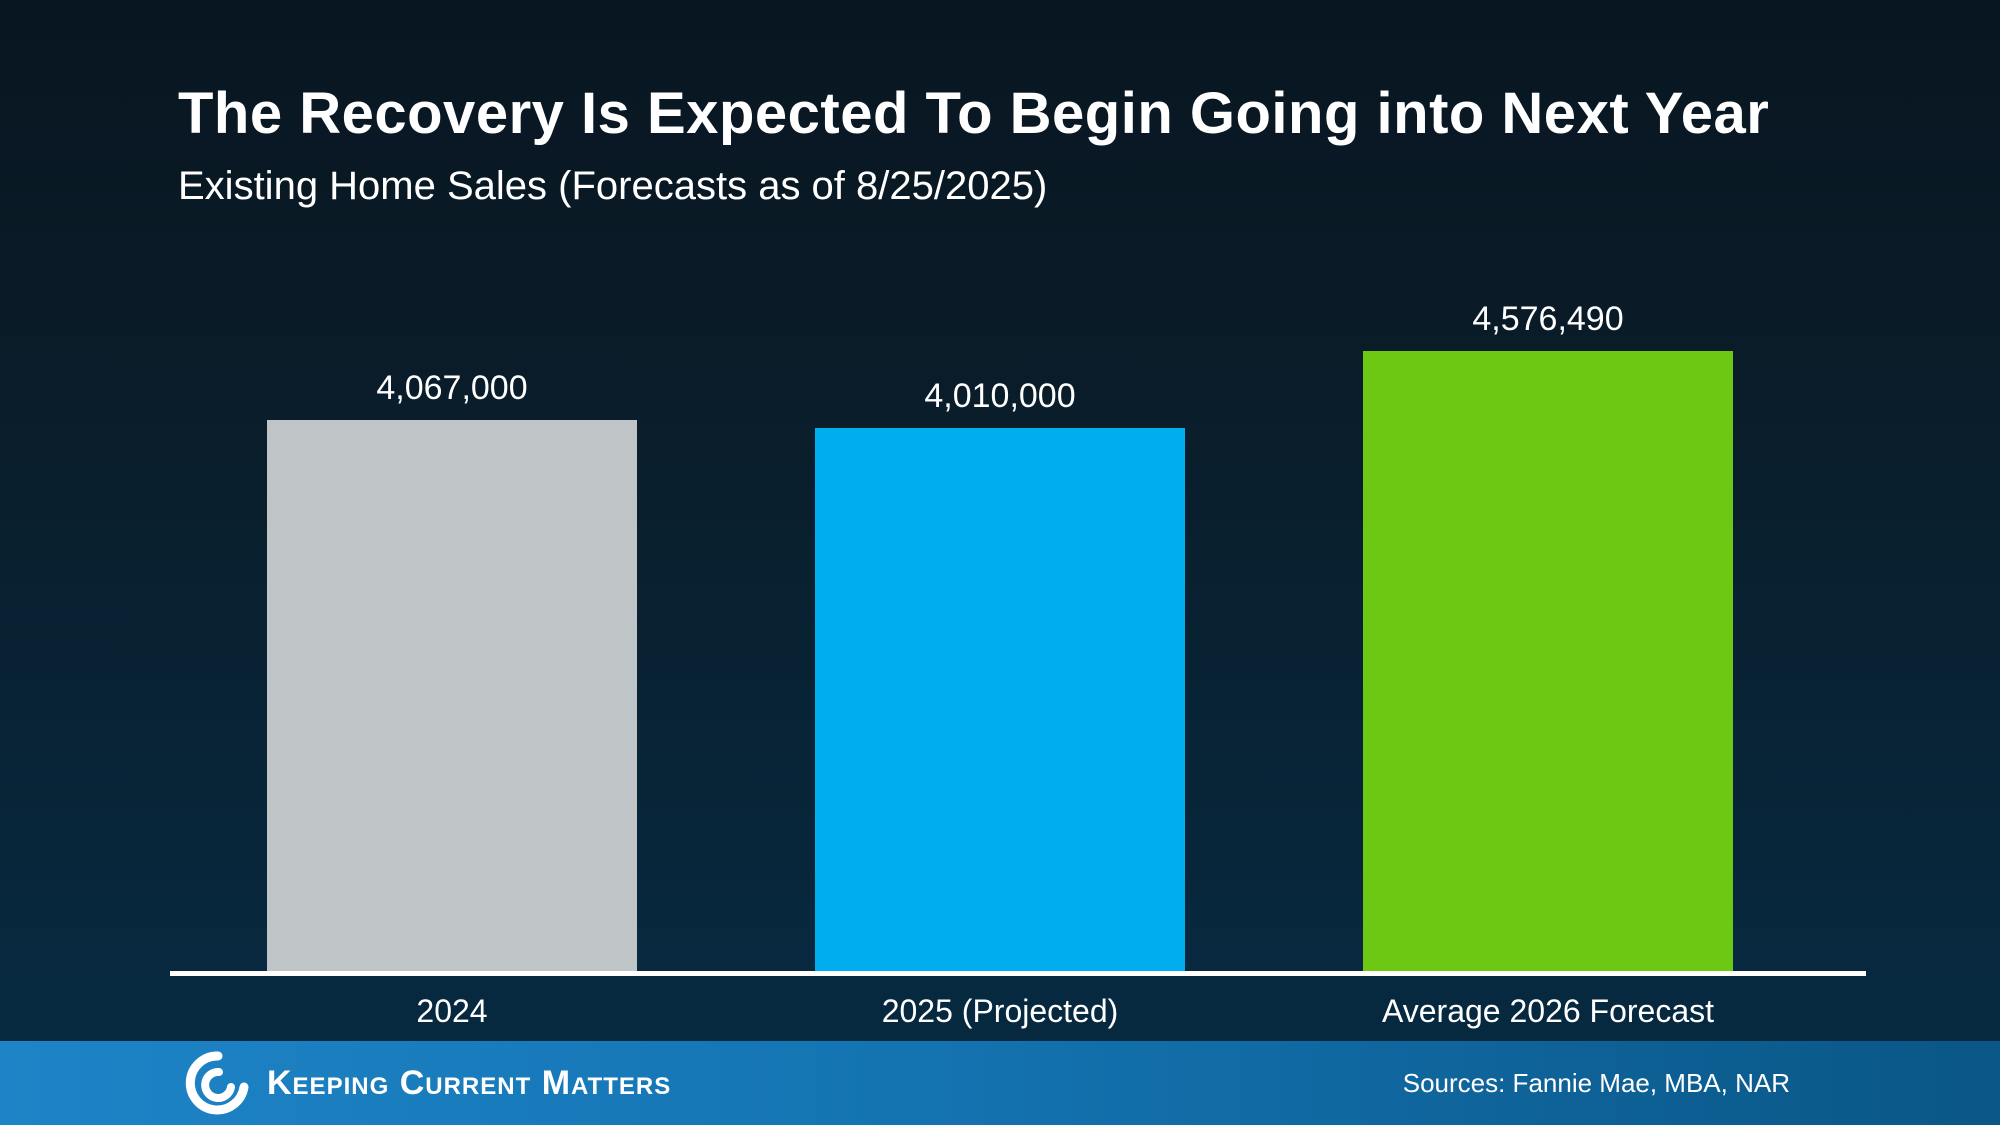 Image resolution: width=2000 pixels, height=1125 pixels. Describe the element at coordinates (452, 388) in the screenshot. I see `value-label-2024: 4,067,000` at that location.